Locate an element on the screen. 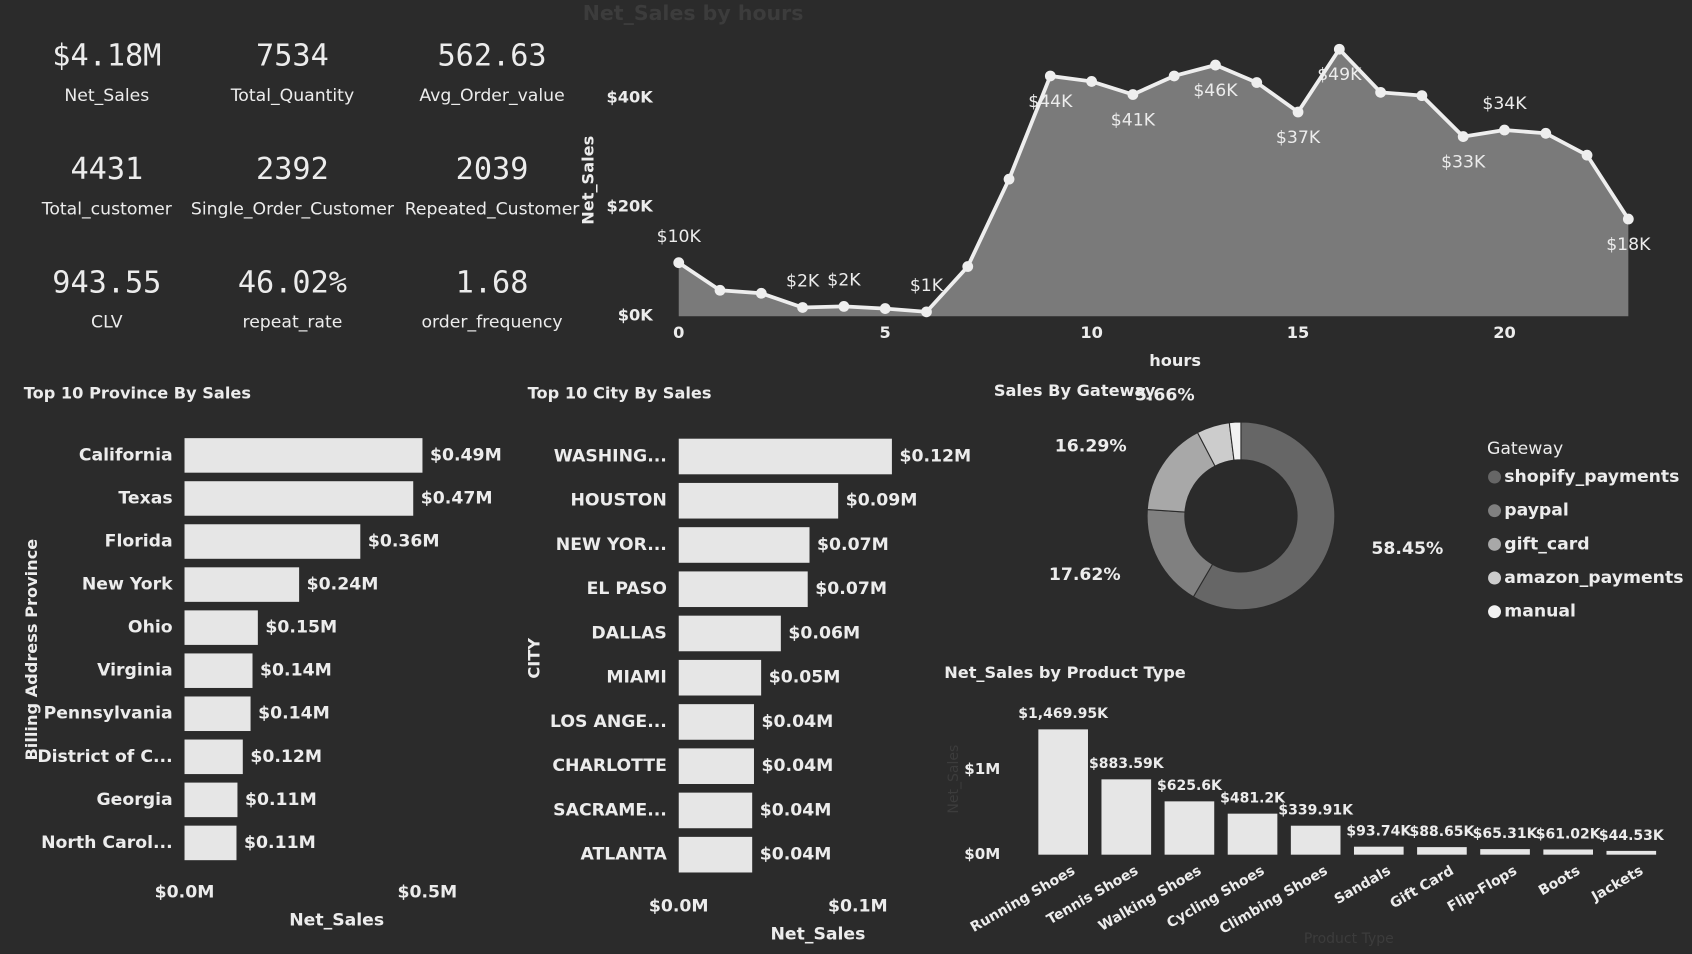  category-label: Ohio is located at coordinates (150, 628).